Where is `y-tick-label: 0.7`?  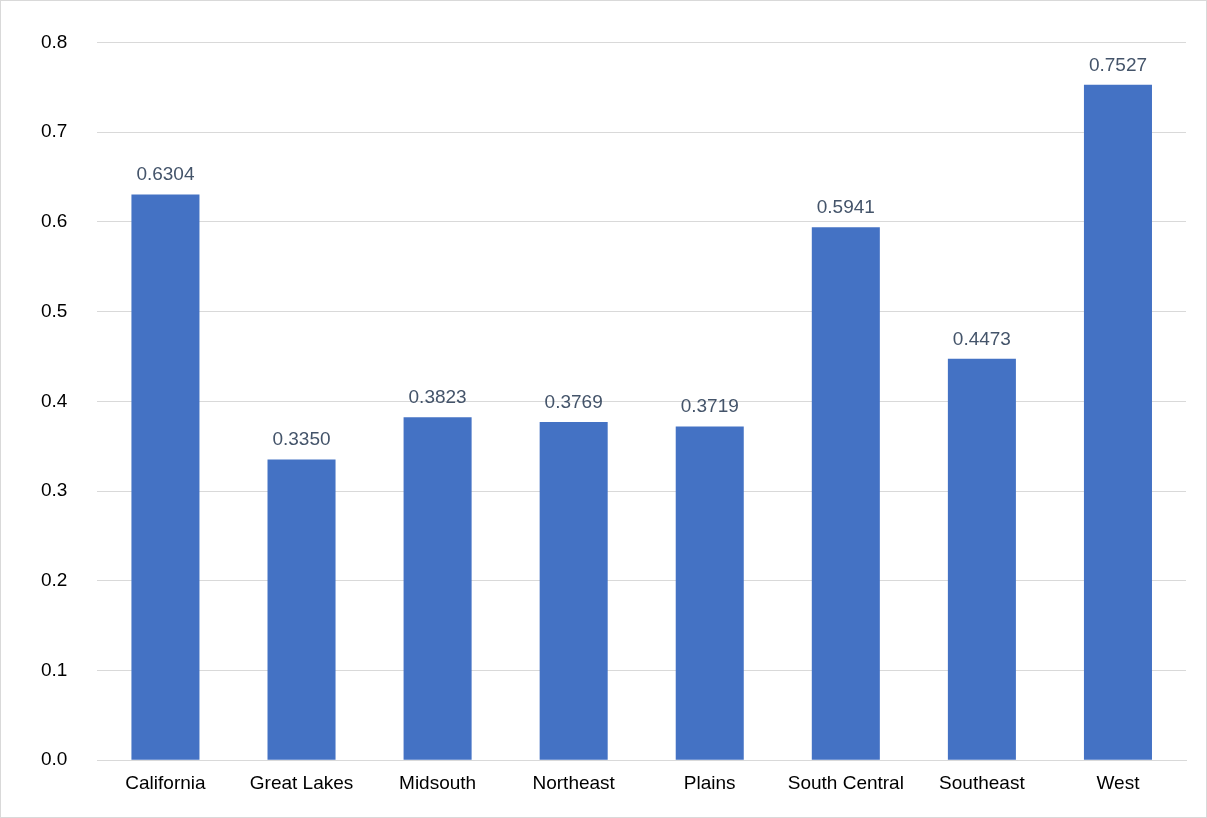
y-tick-label: 0.7 is located at coordinates (54, 131).